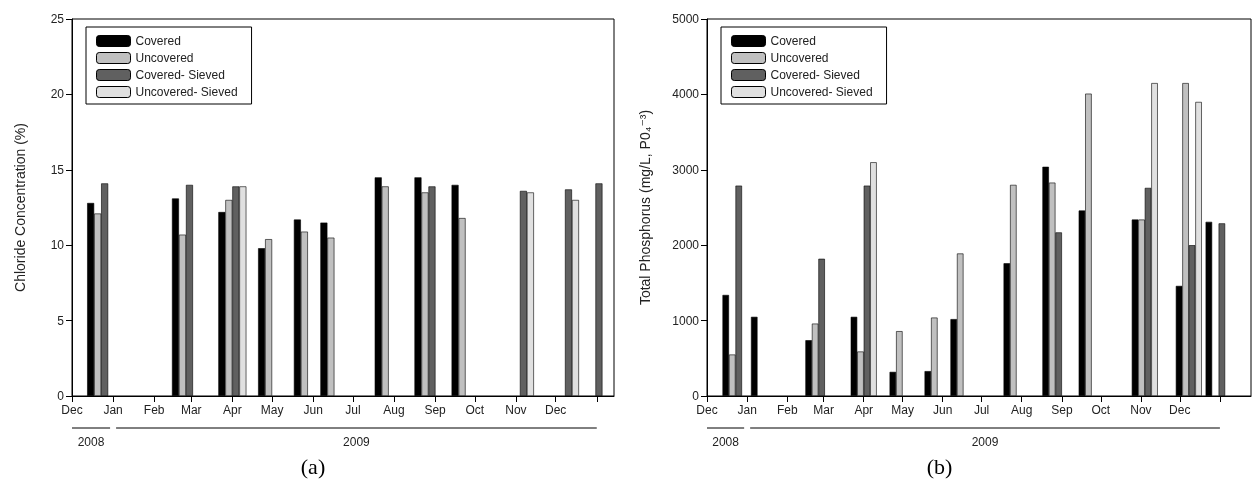  Describe the element at coordinates (939, 466) in the screenshot. I see `text: (b)` at that location.